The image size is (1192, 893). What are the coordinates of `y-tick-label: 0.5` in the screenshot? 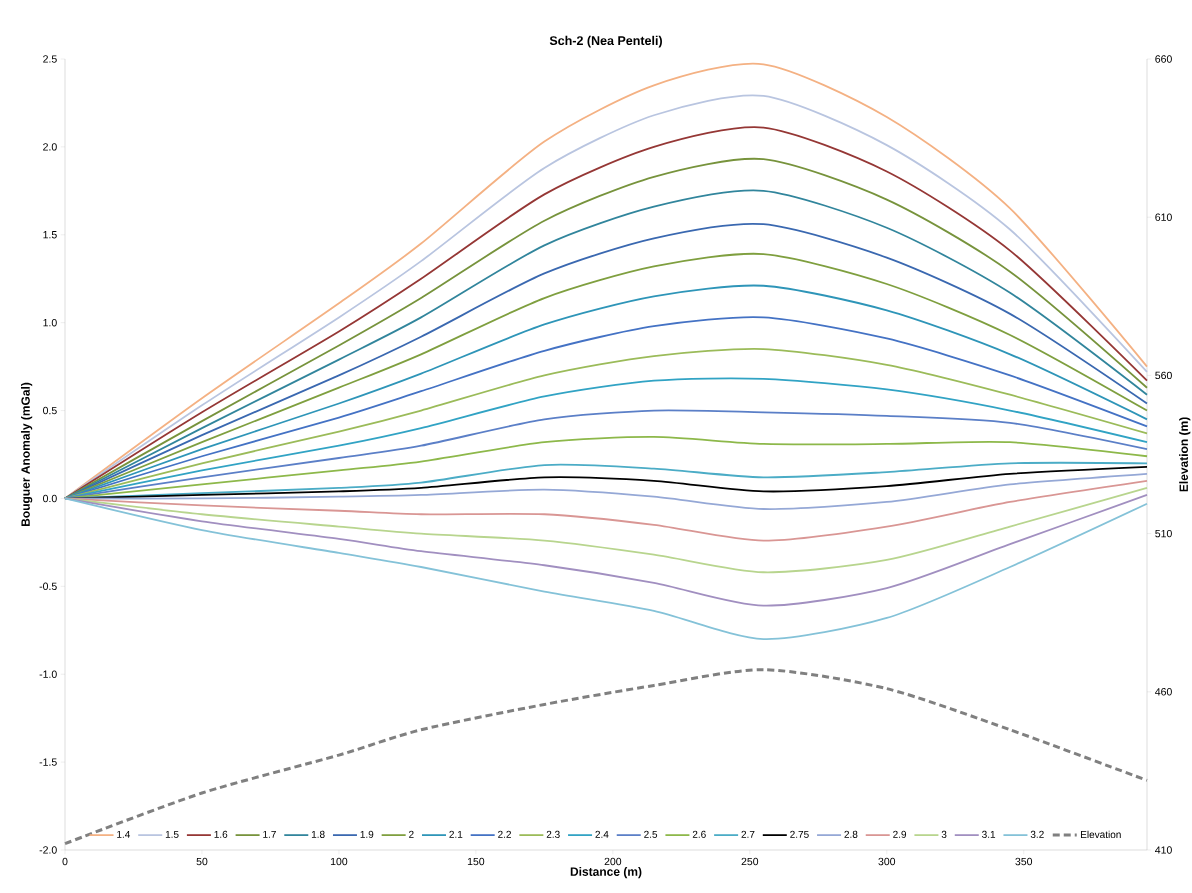 It's located at (50, 410).